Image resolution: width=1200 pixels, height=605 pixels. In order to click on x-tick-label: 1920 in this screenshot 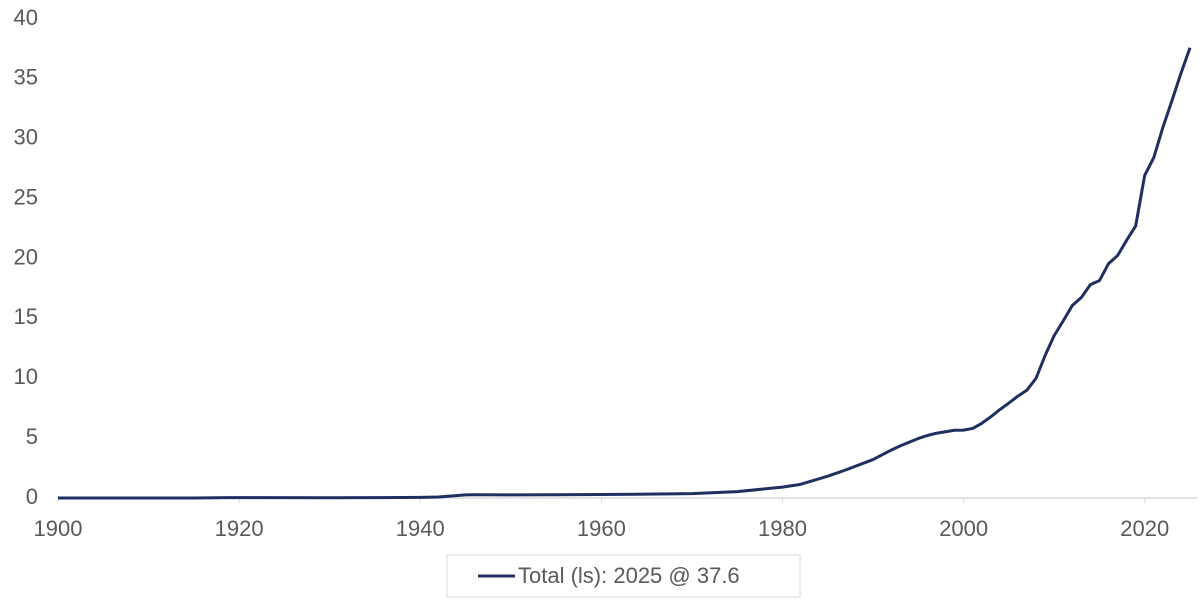, I will do `click(239, 528)`.